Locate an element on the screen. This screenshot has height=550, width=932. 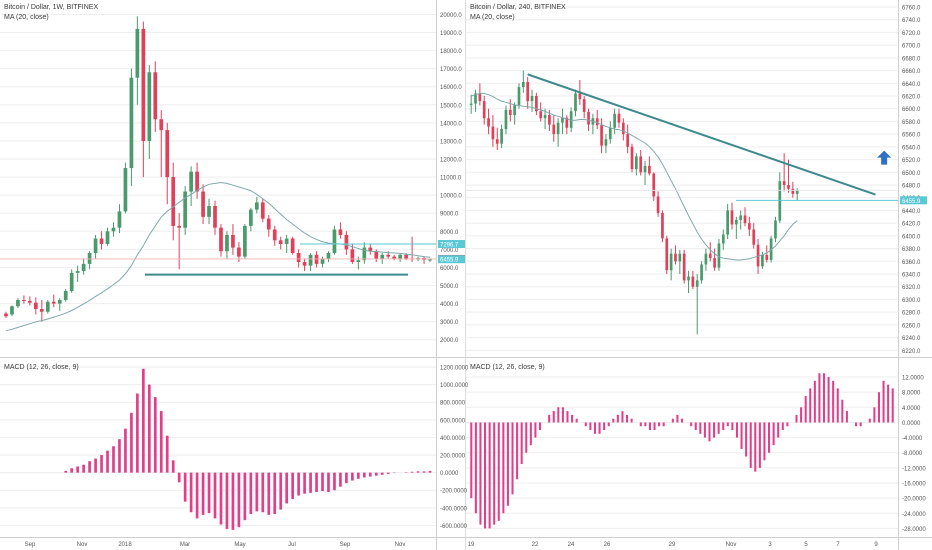
left-macd-y-tick: 1000.0000 is located at coordinates (454, 386).